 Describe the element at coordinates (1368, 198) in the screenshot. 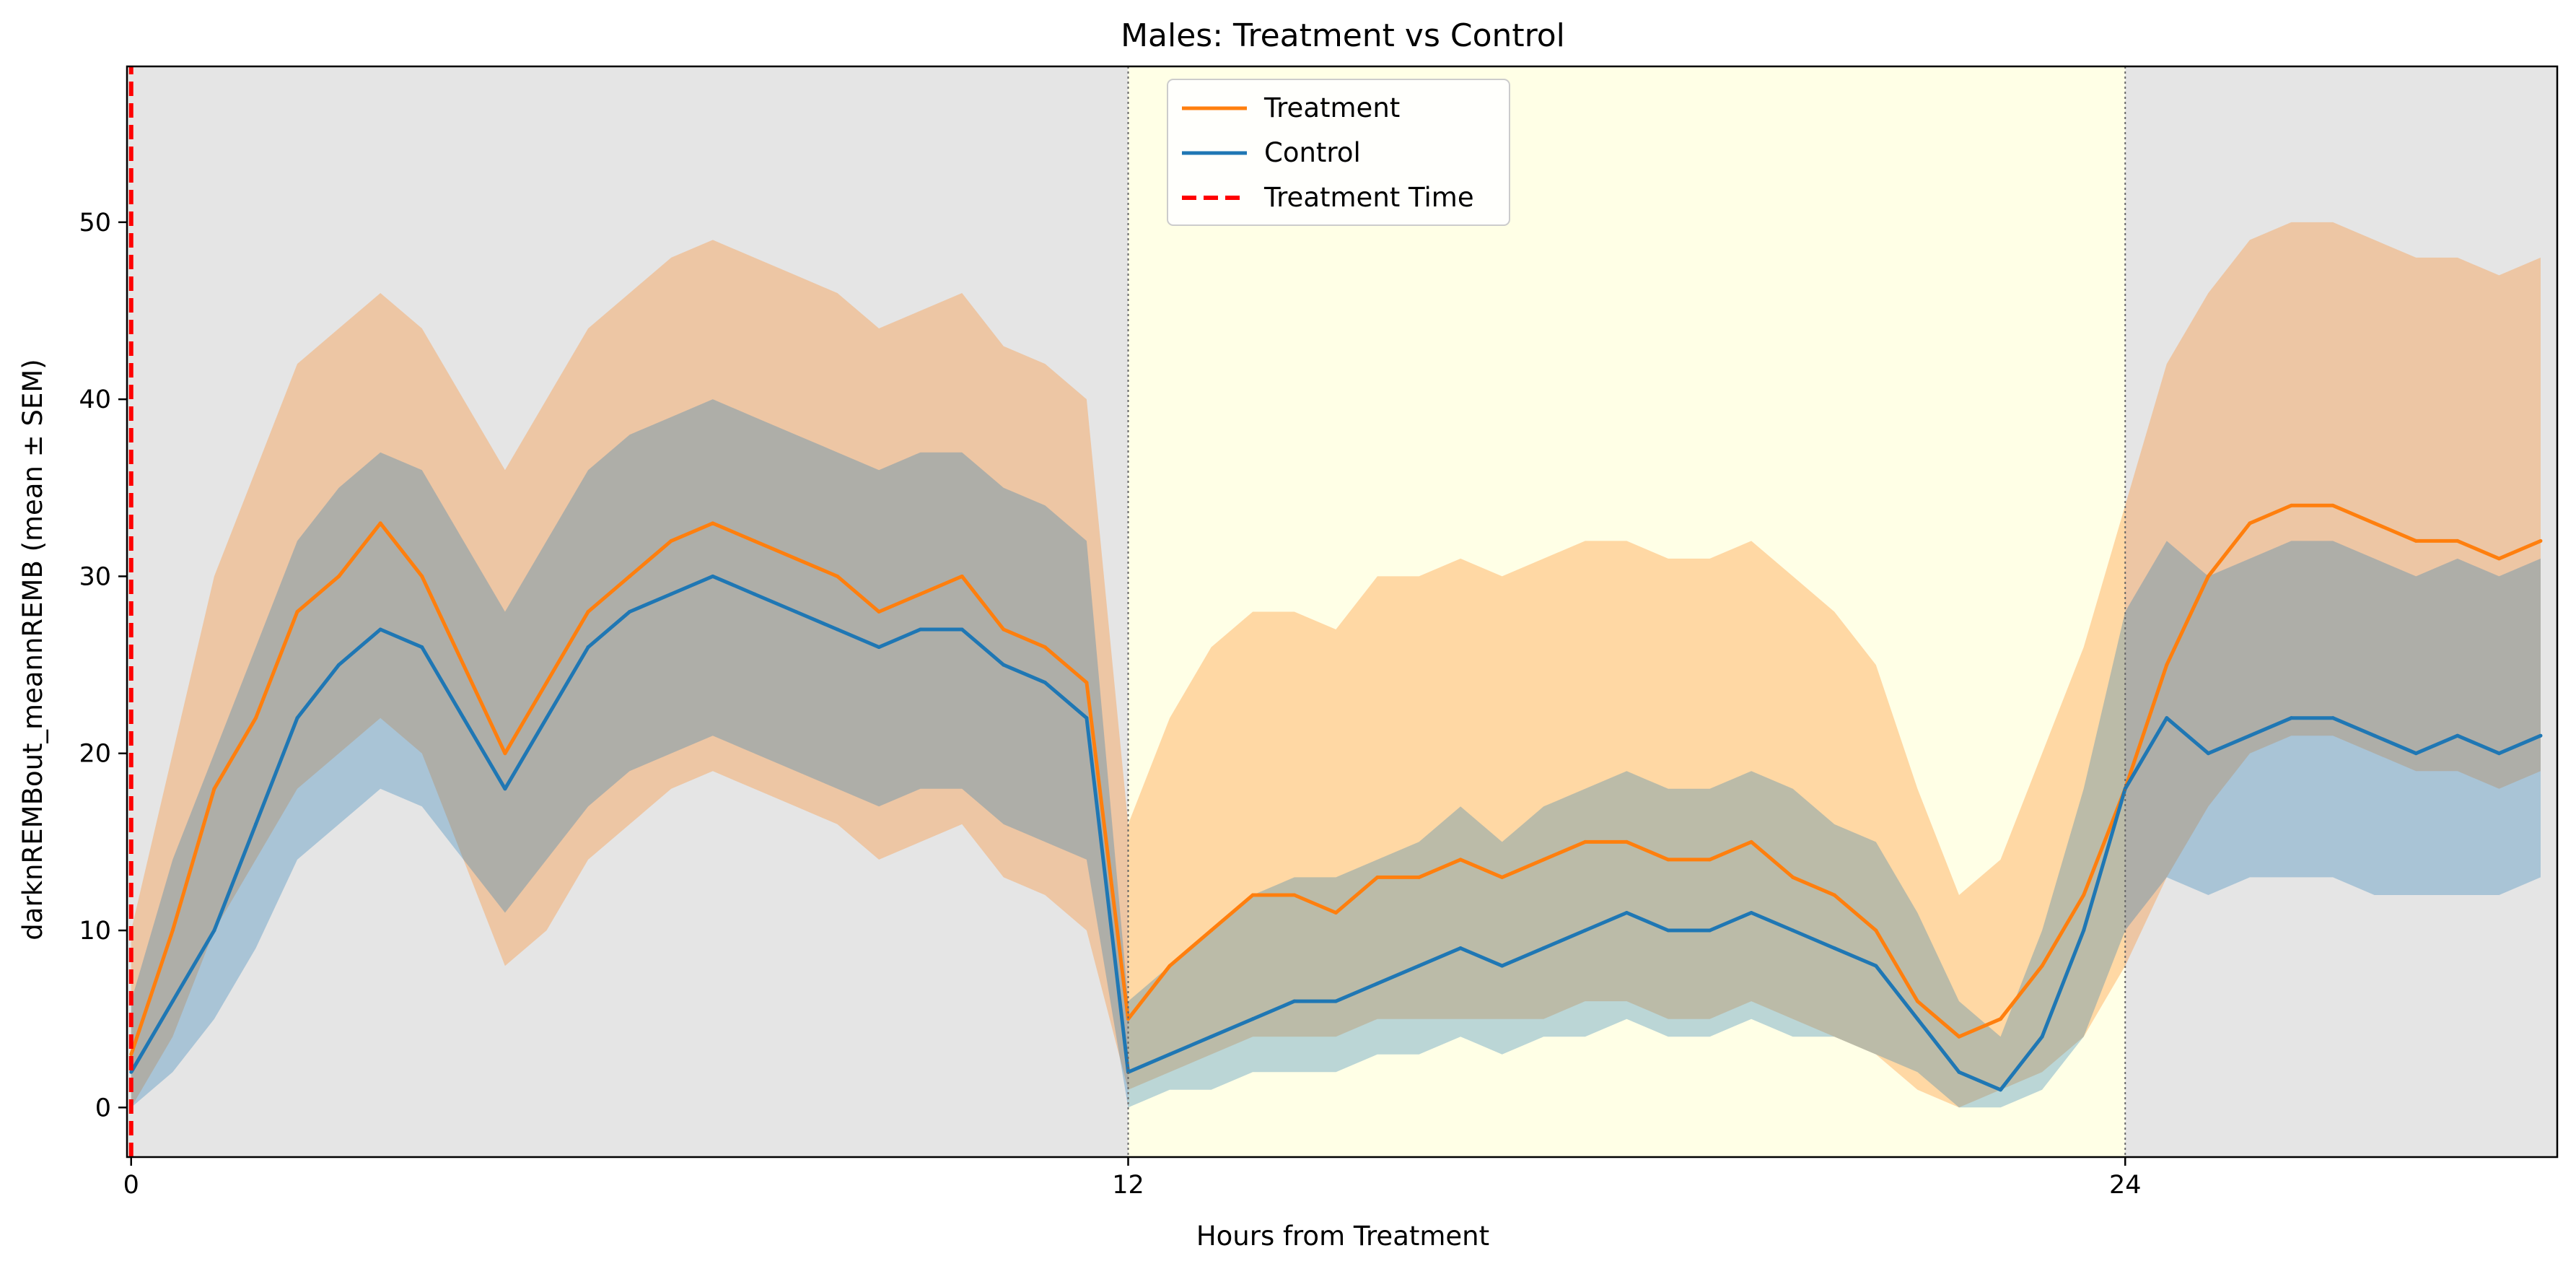

I see `legend-label-treatment-time: Treatment Time` at that location.